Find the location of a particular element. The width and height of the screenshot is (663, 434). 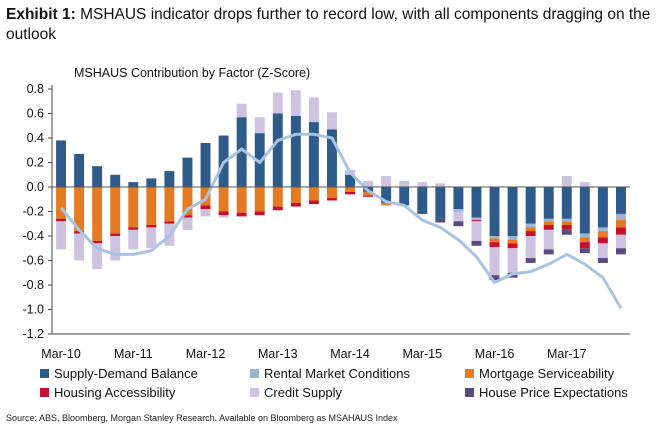

x-tick-label: Mar-14 is located at coordinates (350, 354).